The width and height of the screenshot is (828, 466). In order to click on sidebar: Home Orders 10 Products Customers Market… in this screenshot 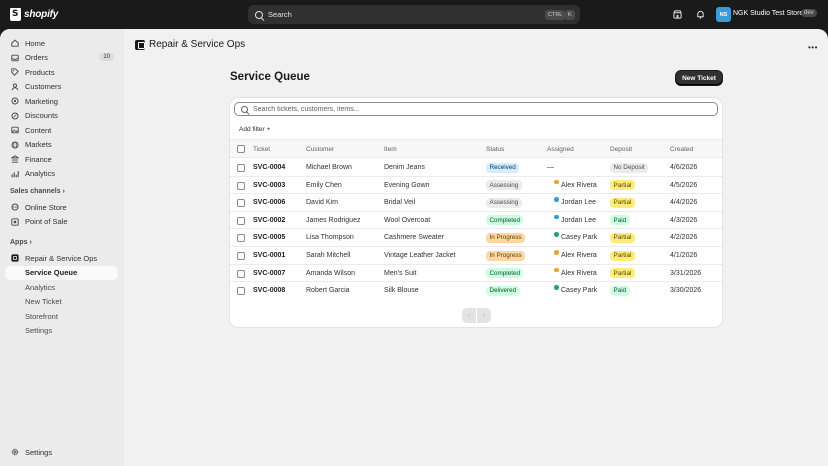, I will do `click(62, 247)`.